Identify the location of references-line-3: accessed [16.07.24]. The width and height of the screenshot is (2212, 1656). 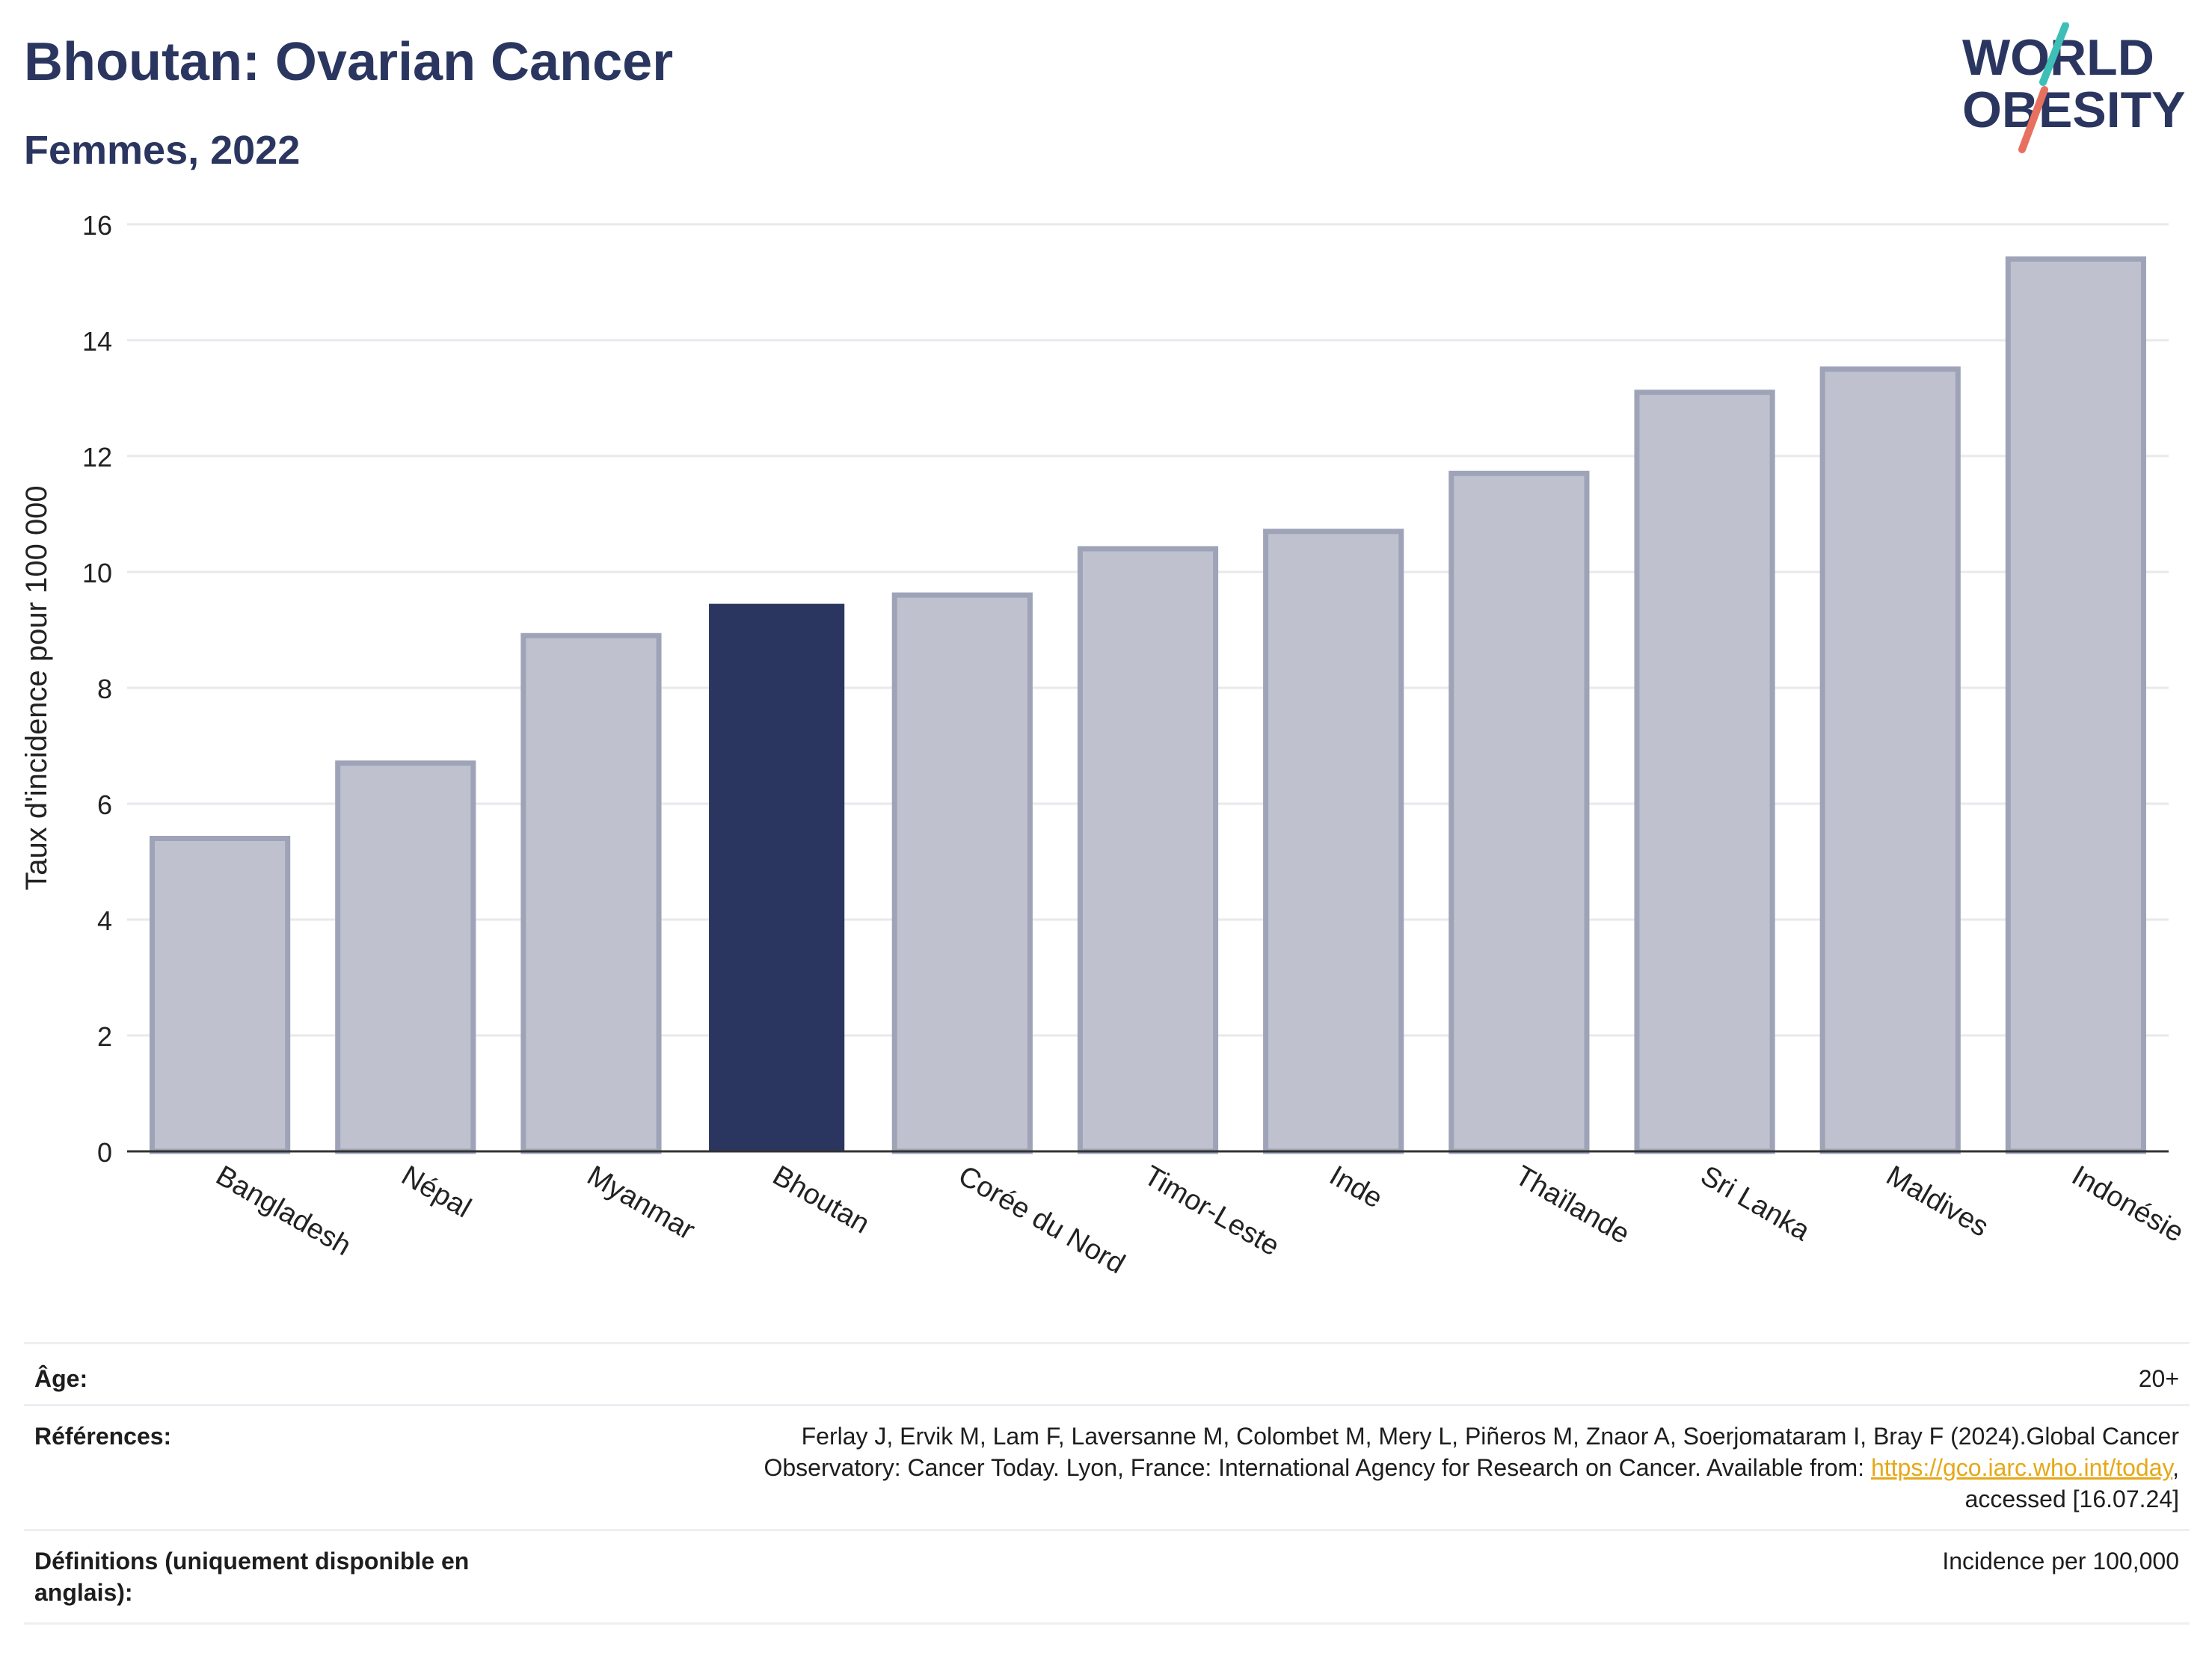
(2071, 1499).